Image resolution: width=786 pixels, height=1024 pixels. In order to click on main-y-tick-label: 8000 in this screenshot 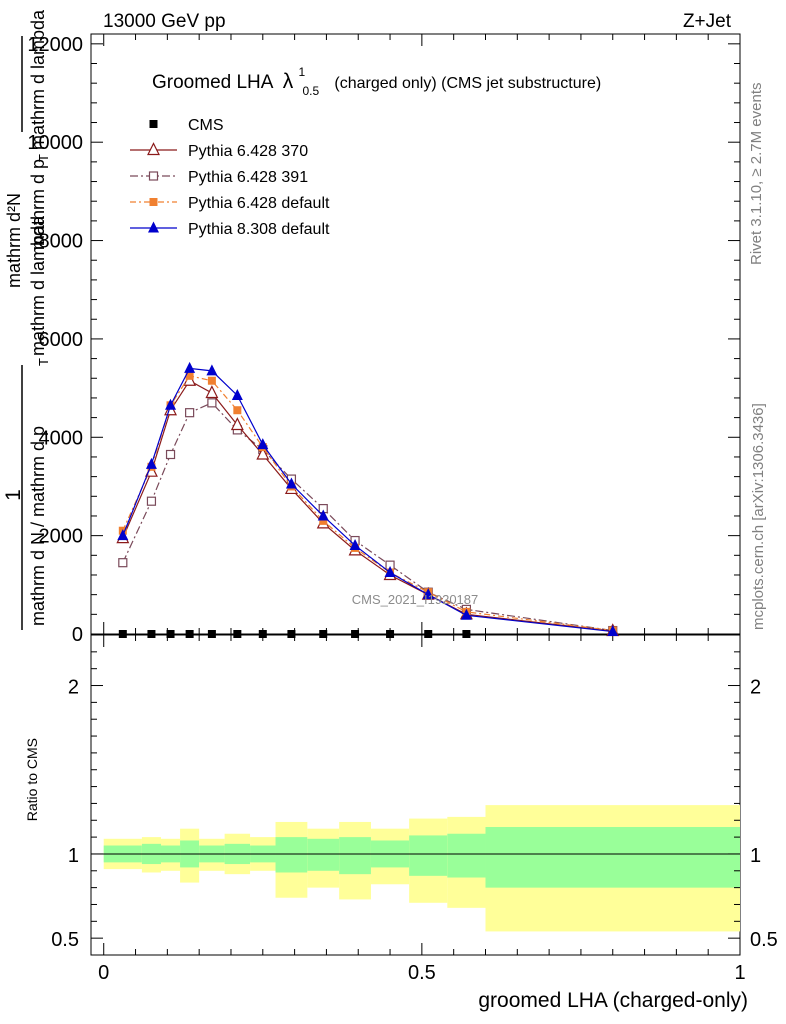, I will do `click(61, 242)`.